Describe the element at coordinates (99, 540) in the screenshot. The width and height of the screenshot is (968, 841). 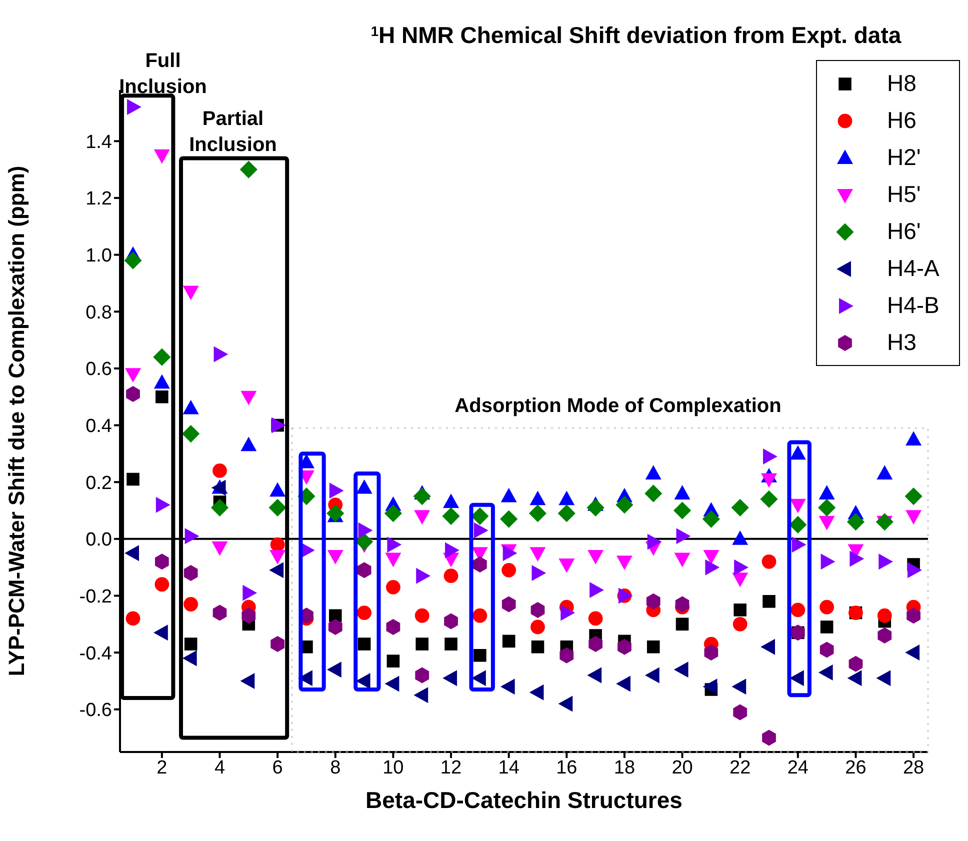
I see `y-tick-label: 0.0` at that location.